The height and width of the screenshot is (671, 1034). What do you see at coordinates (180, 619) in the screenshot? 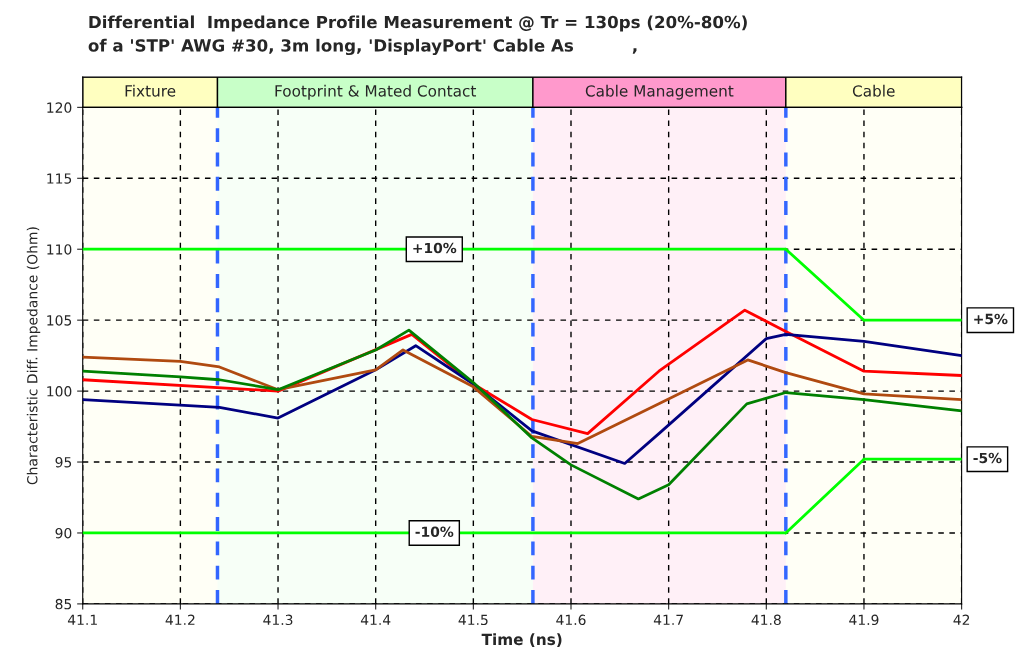
I see `x-tick-label: 41.2` at bounding box center [180, 619].